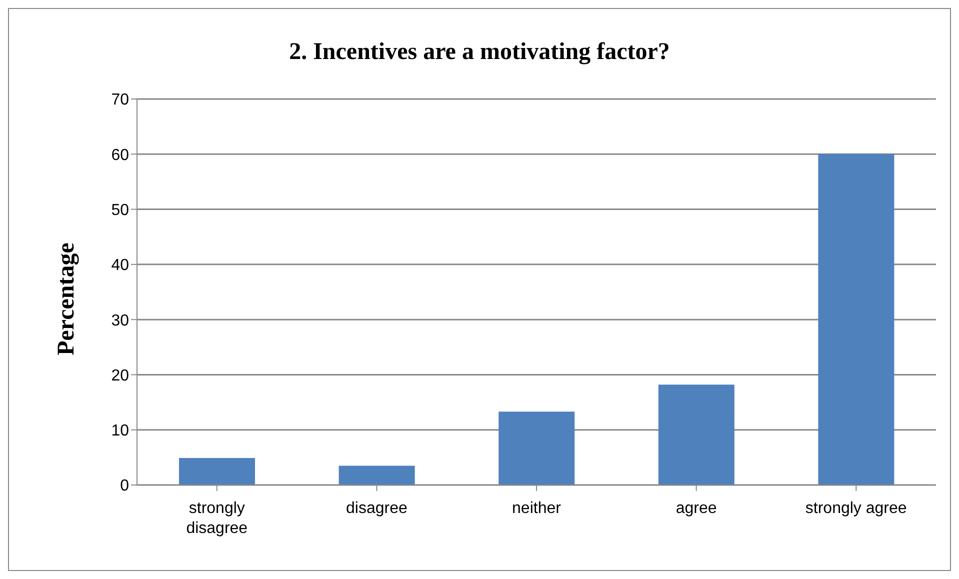 Image resolution: width=959 pixels, height=579 pixels. Describe the element at coordinates (537, 508) in the screenshot. I see `x-tick-label: neither` at that location.